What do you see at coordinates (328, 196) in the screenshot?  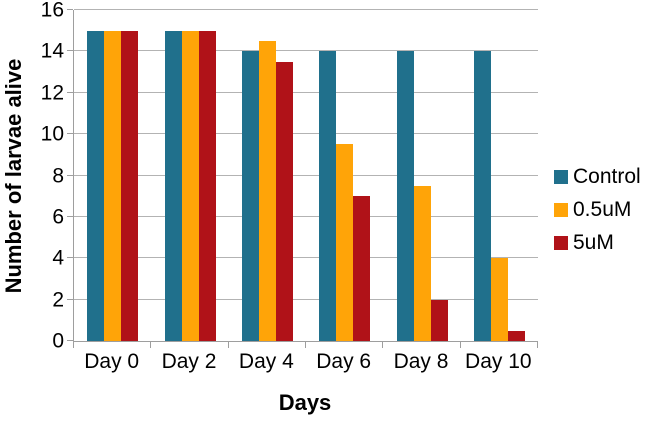 I see `bar-control-day6` at bounding box center [328, 196].